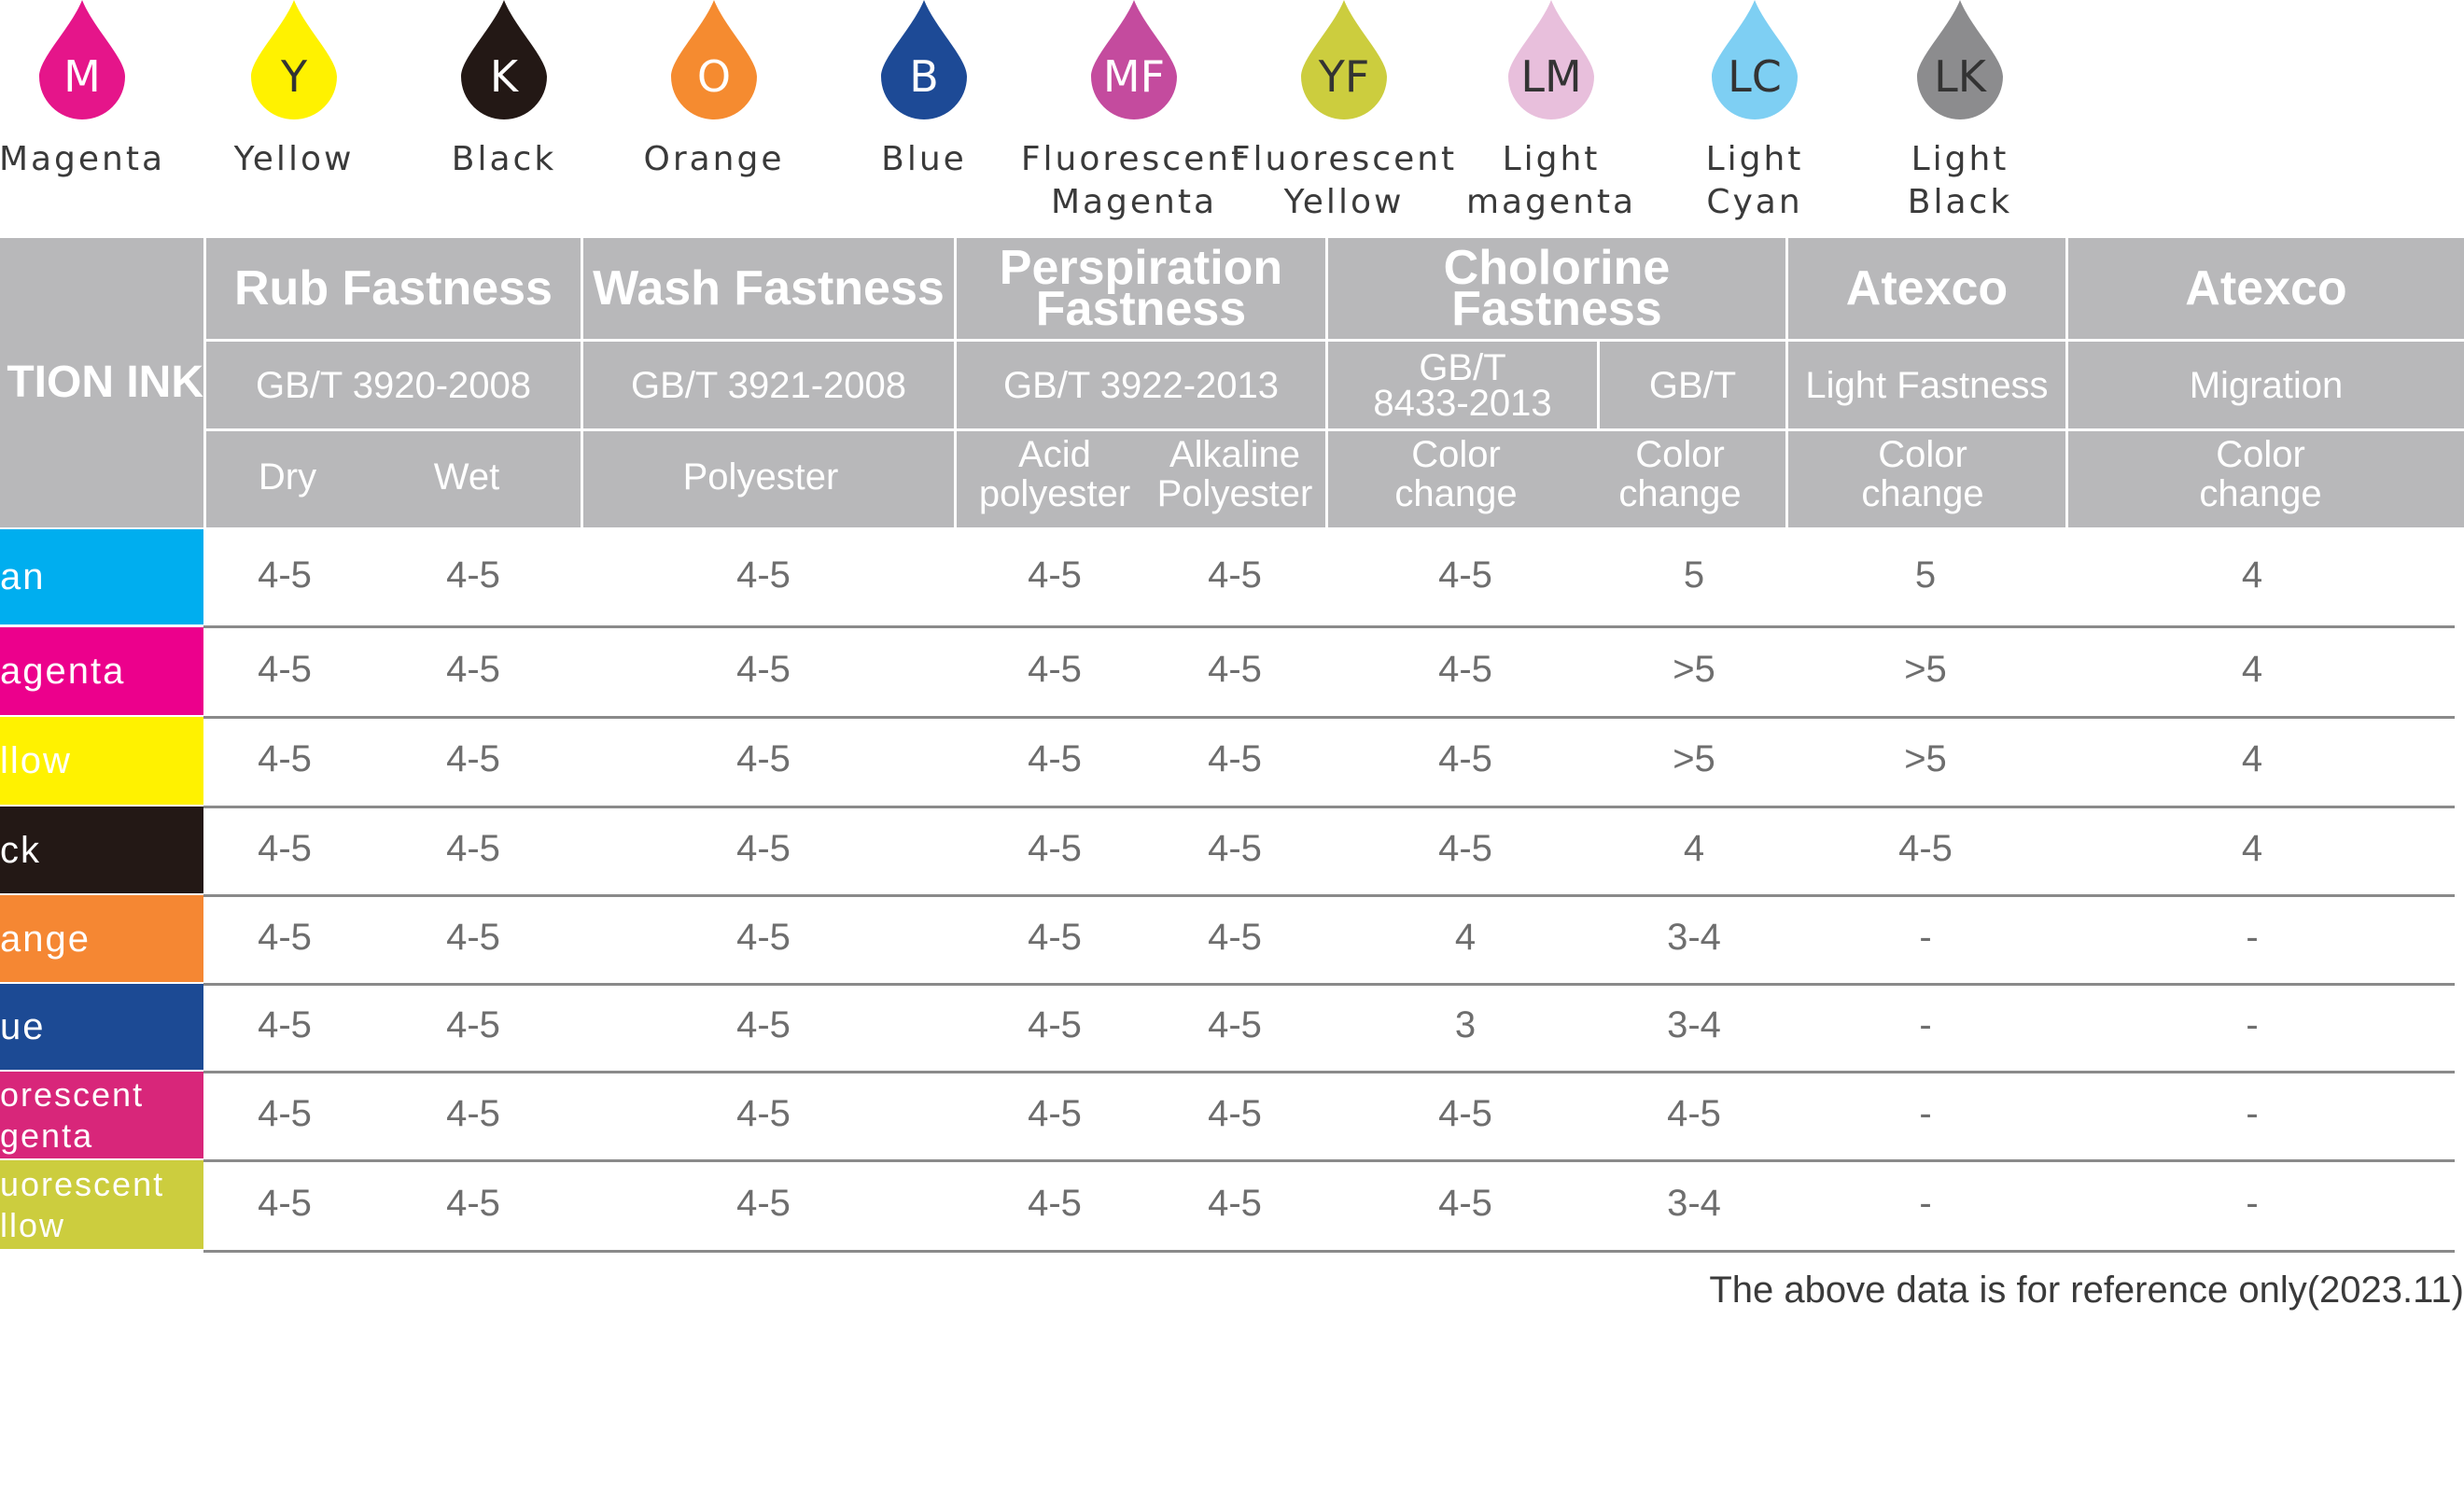 The image size is (2464, 1501). I want to click on ink-name: Light Black, so click(1960, 180).